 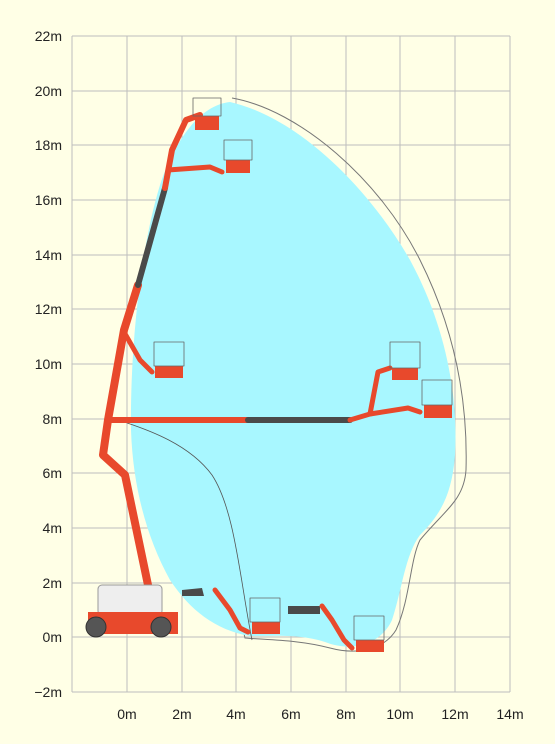 What do you see at coordinates (126, 714) in the screenshot?
I see `x-tick-label: 0m` at bounding box center [126, 714].